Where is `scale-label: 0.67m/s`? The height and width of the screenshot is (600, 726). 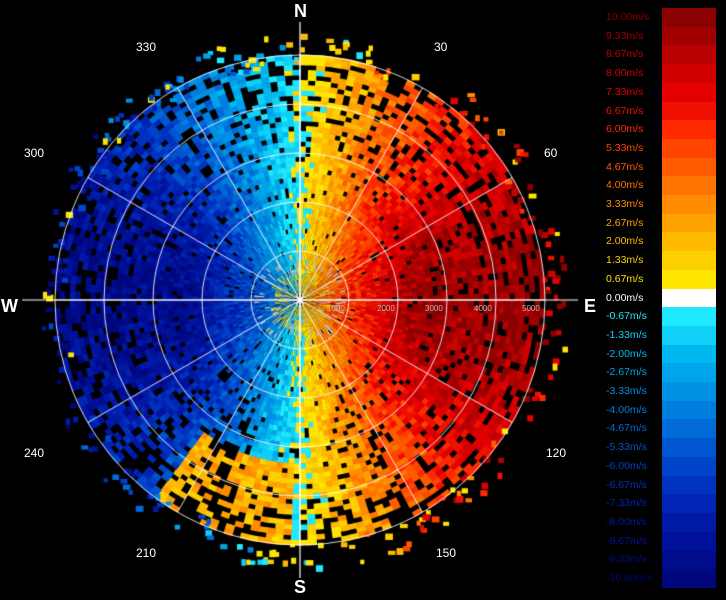 scale-label: 0.67m/s is located at coordinates (625, 278).